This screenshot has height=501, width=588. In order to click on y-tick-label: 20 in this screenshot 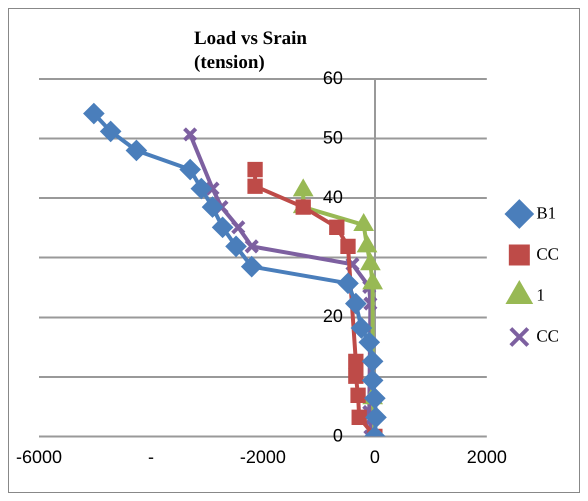, I will do `click(332, 316)`.